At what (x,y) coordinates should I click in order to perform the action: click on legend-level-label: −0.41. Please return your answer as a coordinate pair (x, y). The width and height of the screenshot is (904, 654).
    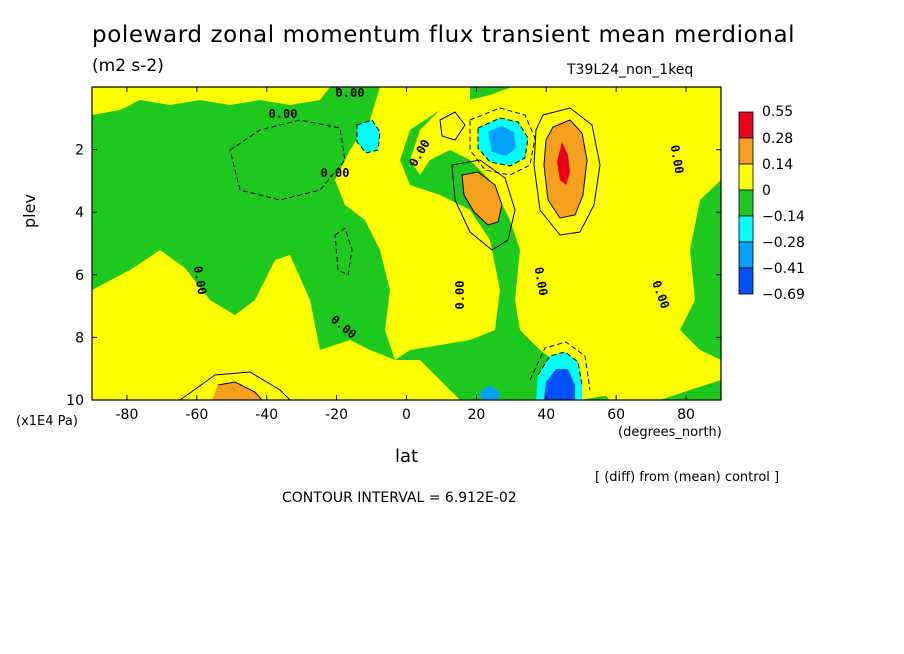
    Looking at the image, I should click on (783, 269).